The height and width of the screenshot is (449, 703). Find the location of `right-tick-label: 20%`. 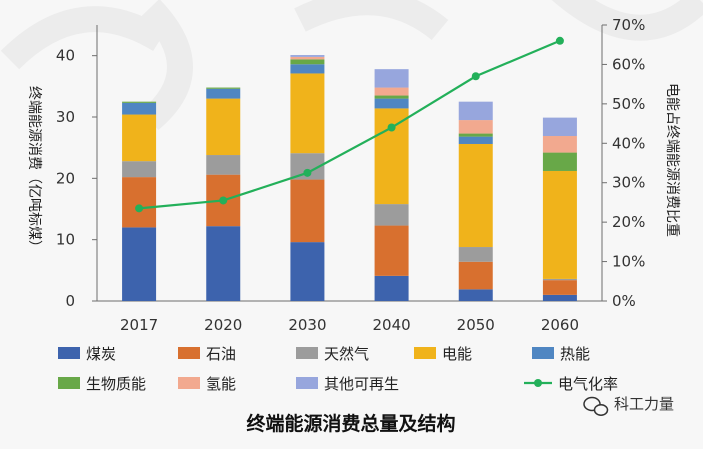

right-tick-label: 20% is located at coordinates (628, 222).